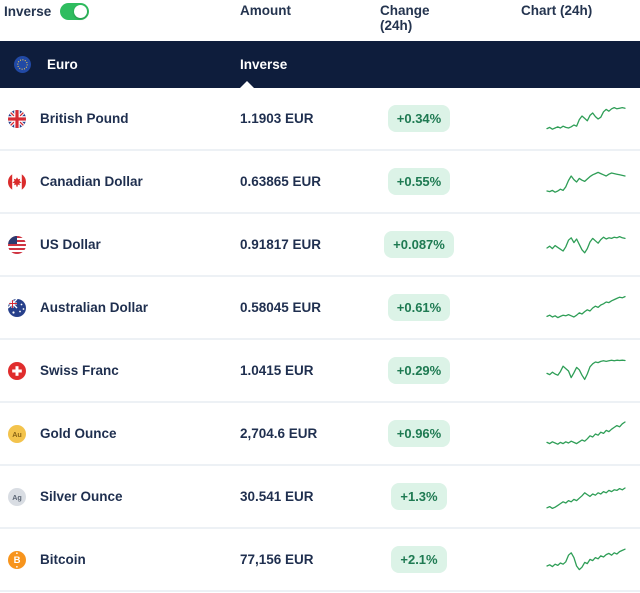 The height and width of the screenshot is (593, 640). I want to click on table-row: Canadian Dollar 0.63865 EUR +0.55%, so click(320, 182).